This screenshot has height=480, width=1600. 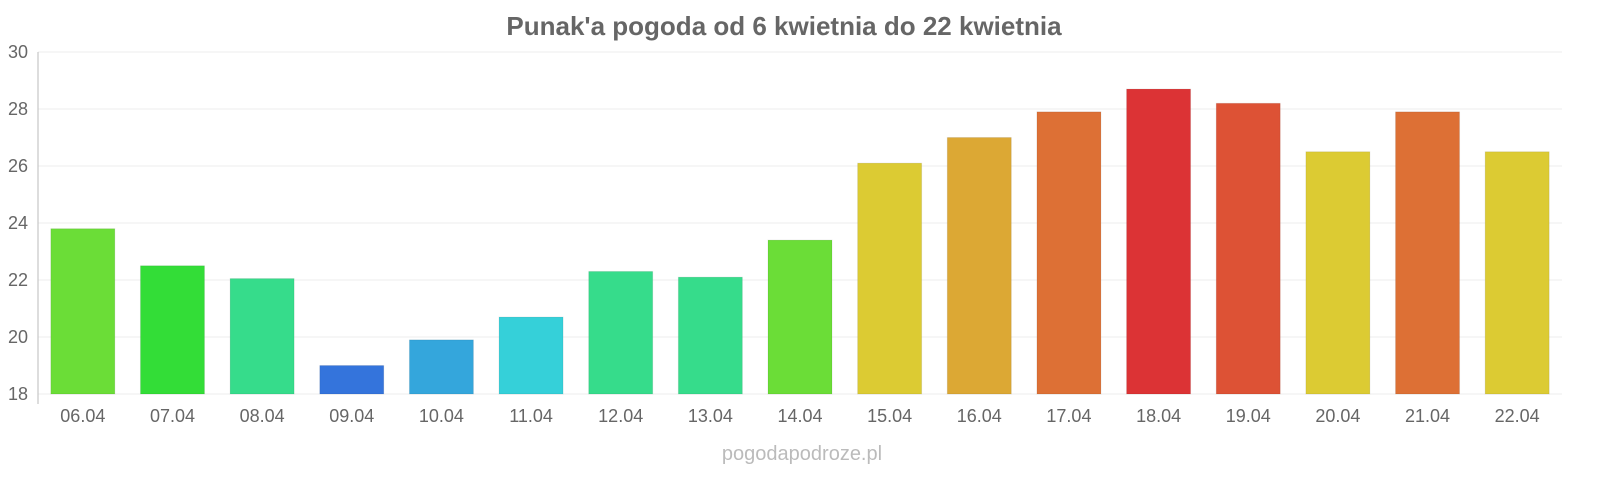 I want to click on x-tick-label: 11.04, so click(x=531, y=416).